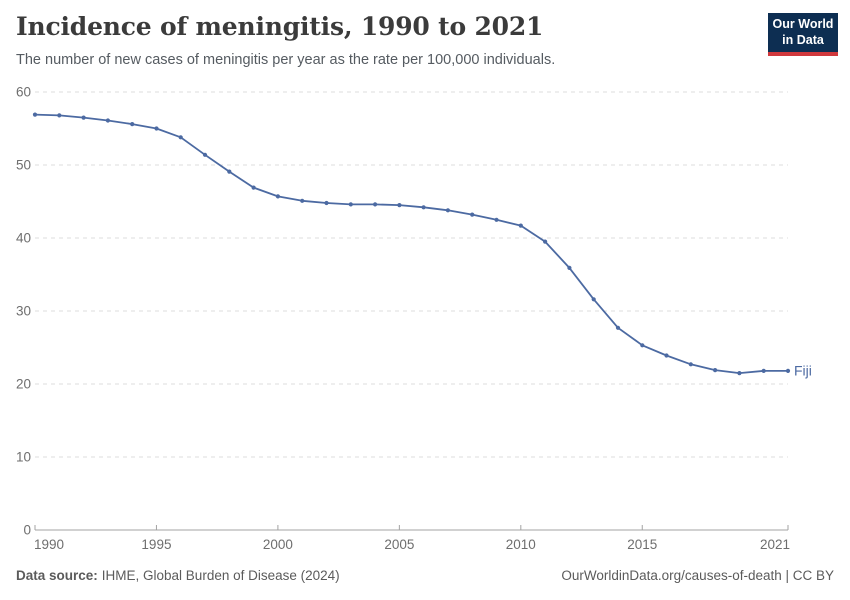  Describe the element at coordinates (23, 384) in the screenshot. I see `y-tick-label: 20` at that location.